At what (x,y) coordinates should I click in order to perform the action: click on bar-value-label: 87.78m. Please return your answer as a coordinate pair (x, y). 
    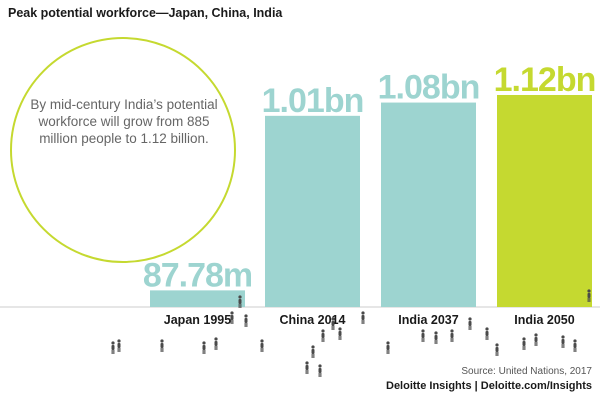
    Looking at the image, I should click on (197, 275).